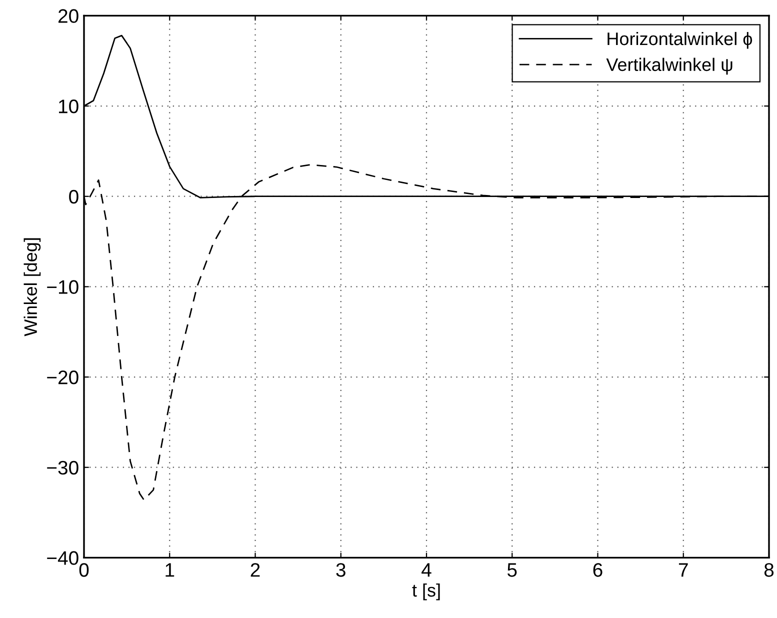 The height and width of the screenshot is (618, 777). Describe the element at coordinates (68, 16) in the screenshot. I see `y-tick-label: 20` at that location.